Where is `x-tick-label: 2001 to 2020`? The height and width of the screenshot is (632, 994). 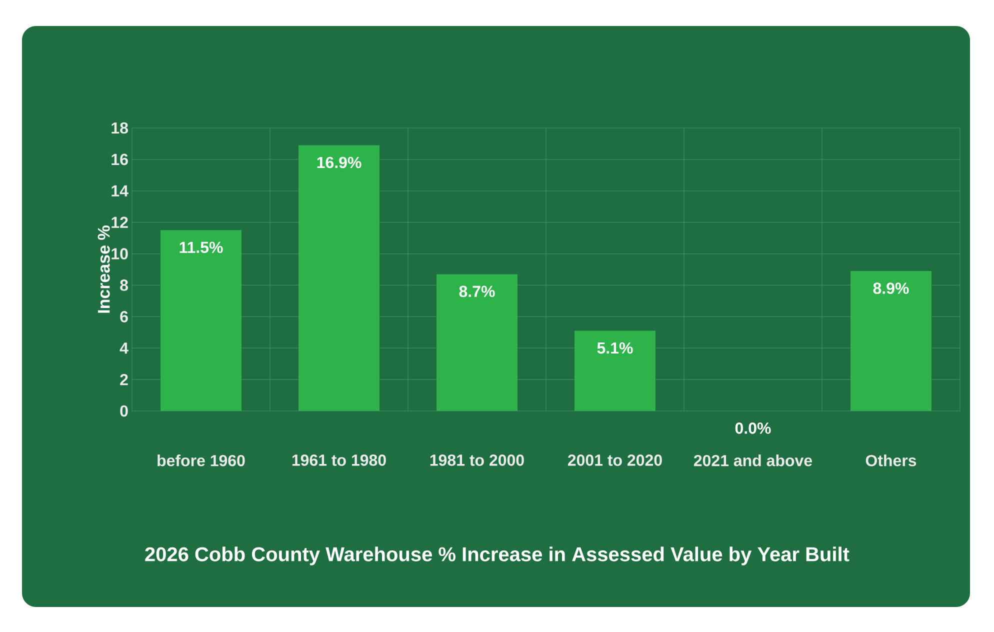 x-tick-label: 2001 to 2020 is located at coordinates (615, 460).